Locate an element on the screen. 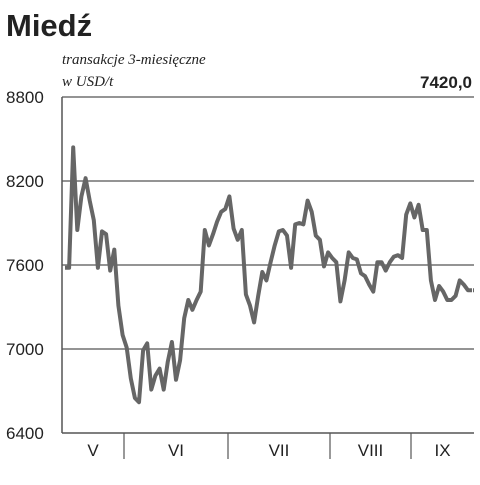 The image size is (480, 485). x-tick-label: VIII is located at coordinates (371, 450).